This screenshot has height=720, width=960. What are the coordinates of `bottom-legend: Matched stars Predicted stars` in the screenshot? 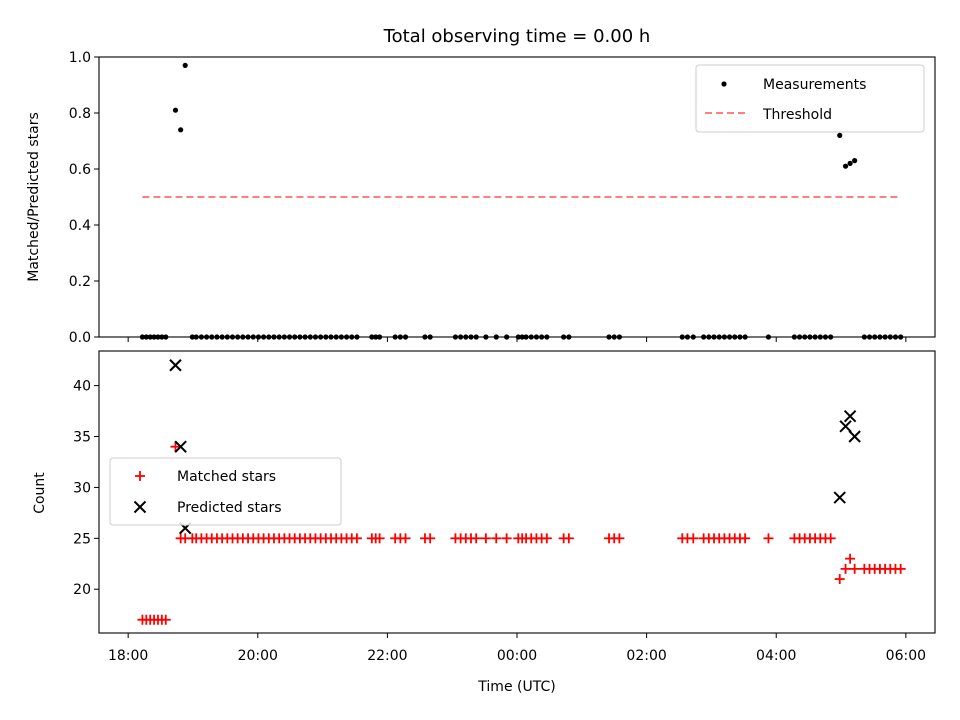 It's located at (225, 491).